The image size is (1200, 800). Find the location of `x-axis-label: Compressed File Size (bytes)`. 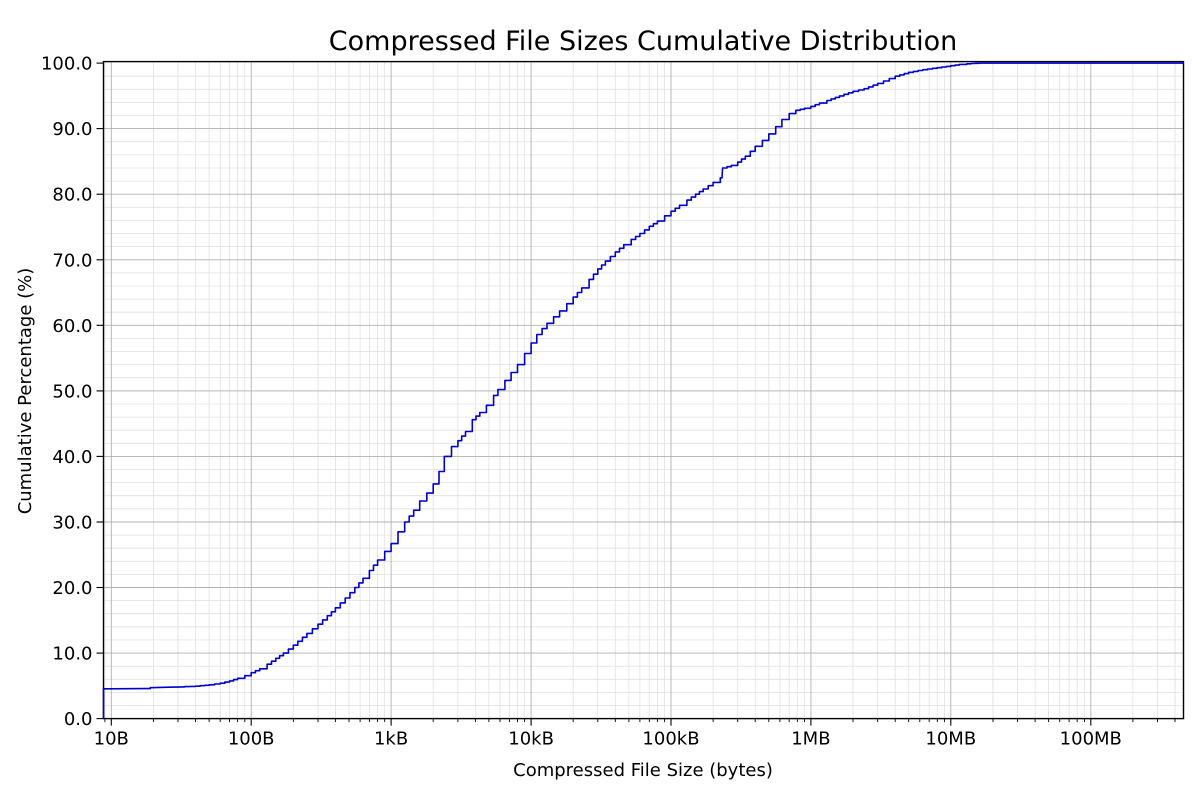

x-axis-label: Compressed File Size (bytes) is located at coordinates (643, 770).